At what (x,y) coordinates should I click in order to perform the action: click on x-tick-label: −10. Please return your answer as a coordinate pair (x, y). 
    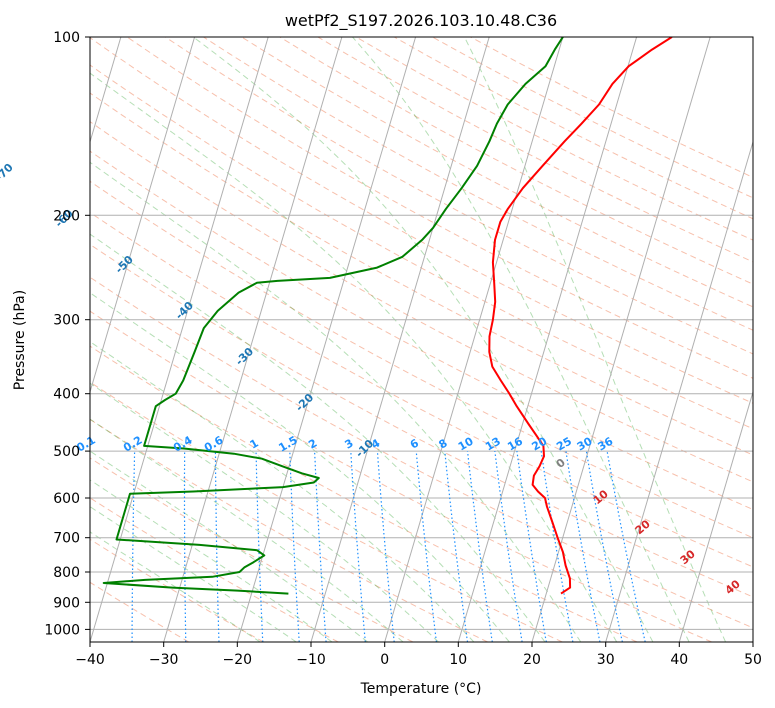
    Looking at the image, I should click on (311, 660).